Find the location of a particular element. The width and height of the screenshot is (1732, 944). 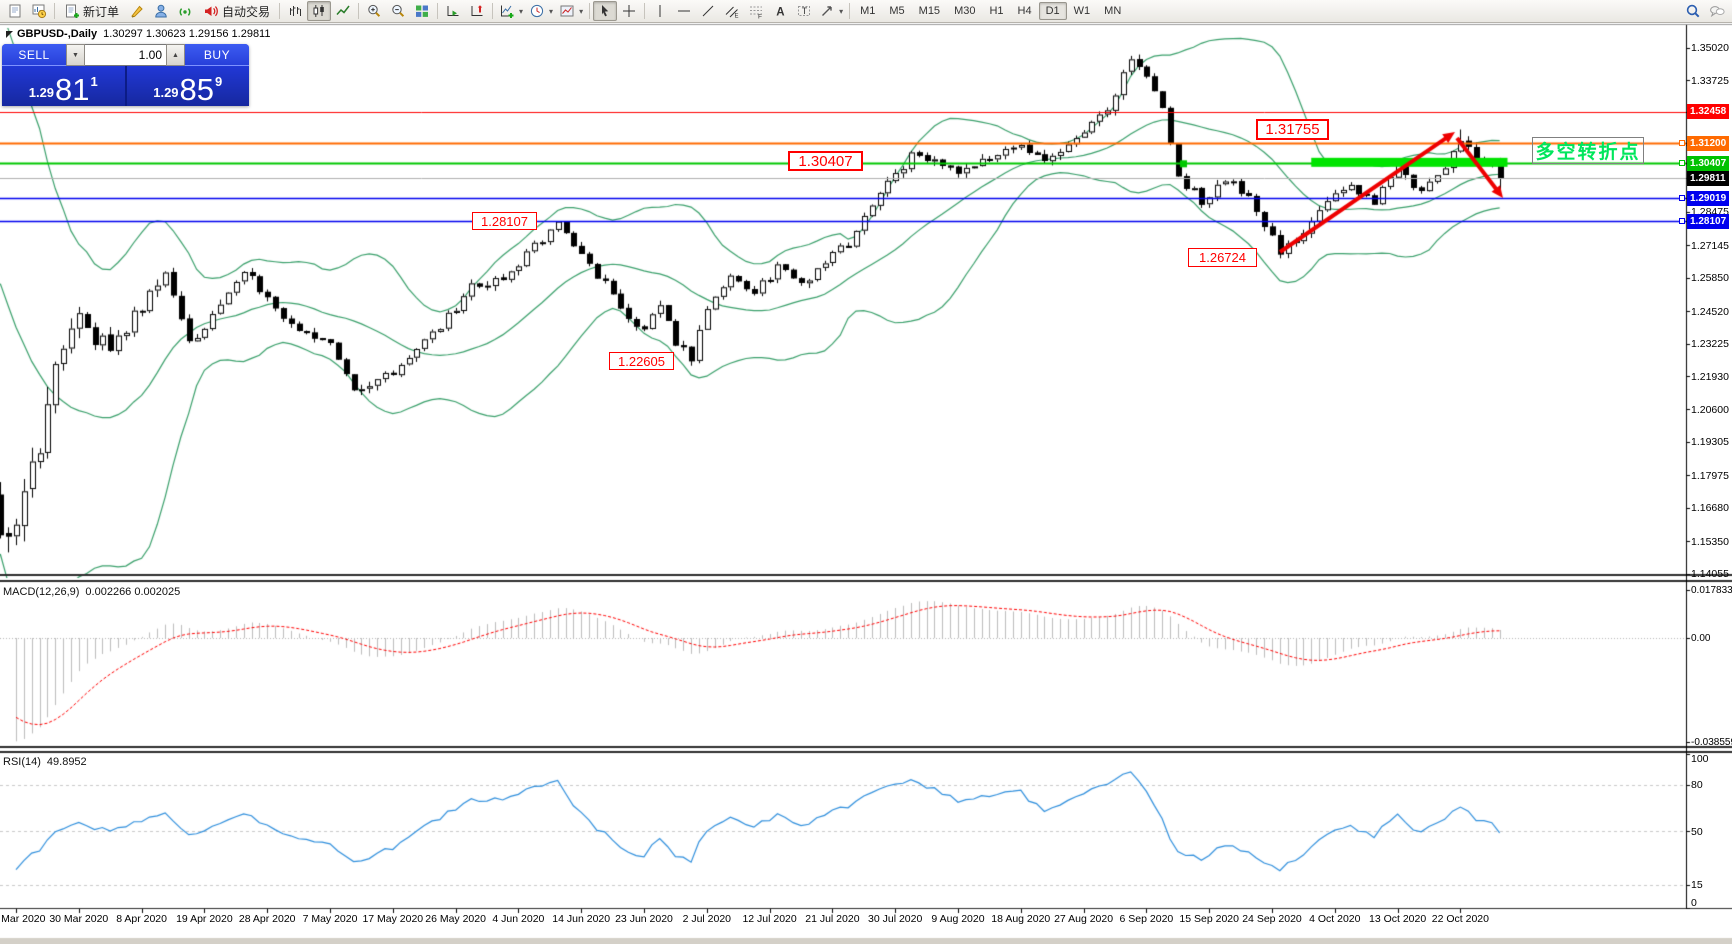

price-annotation: 1.31755 is located at coordinates (1292, 129).